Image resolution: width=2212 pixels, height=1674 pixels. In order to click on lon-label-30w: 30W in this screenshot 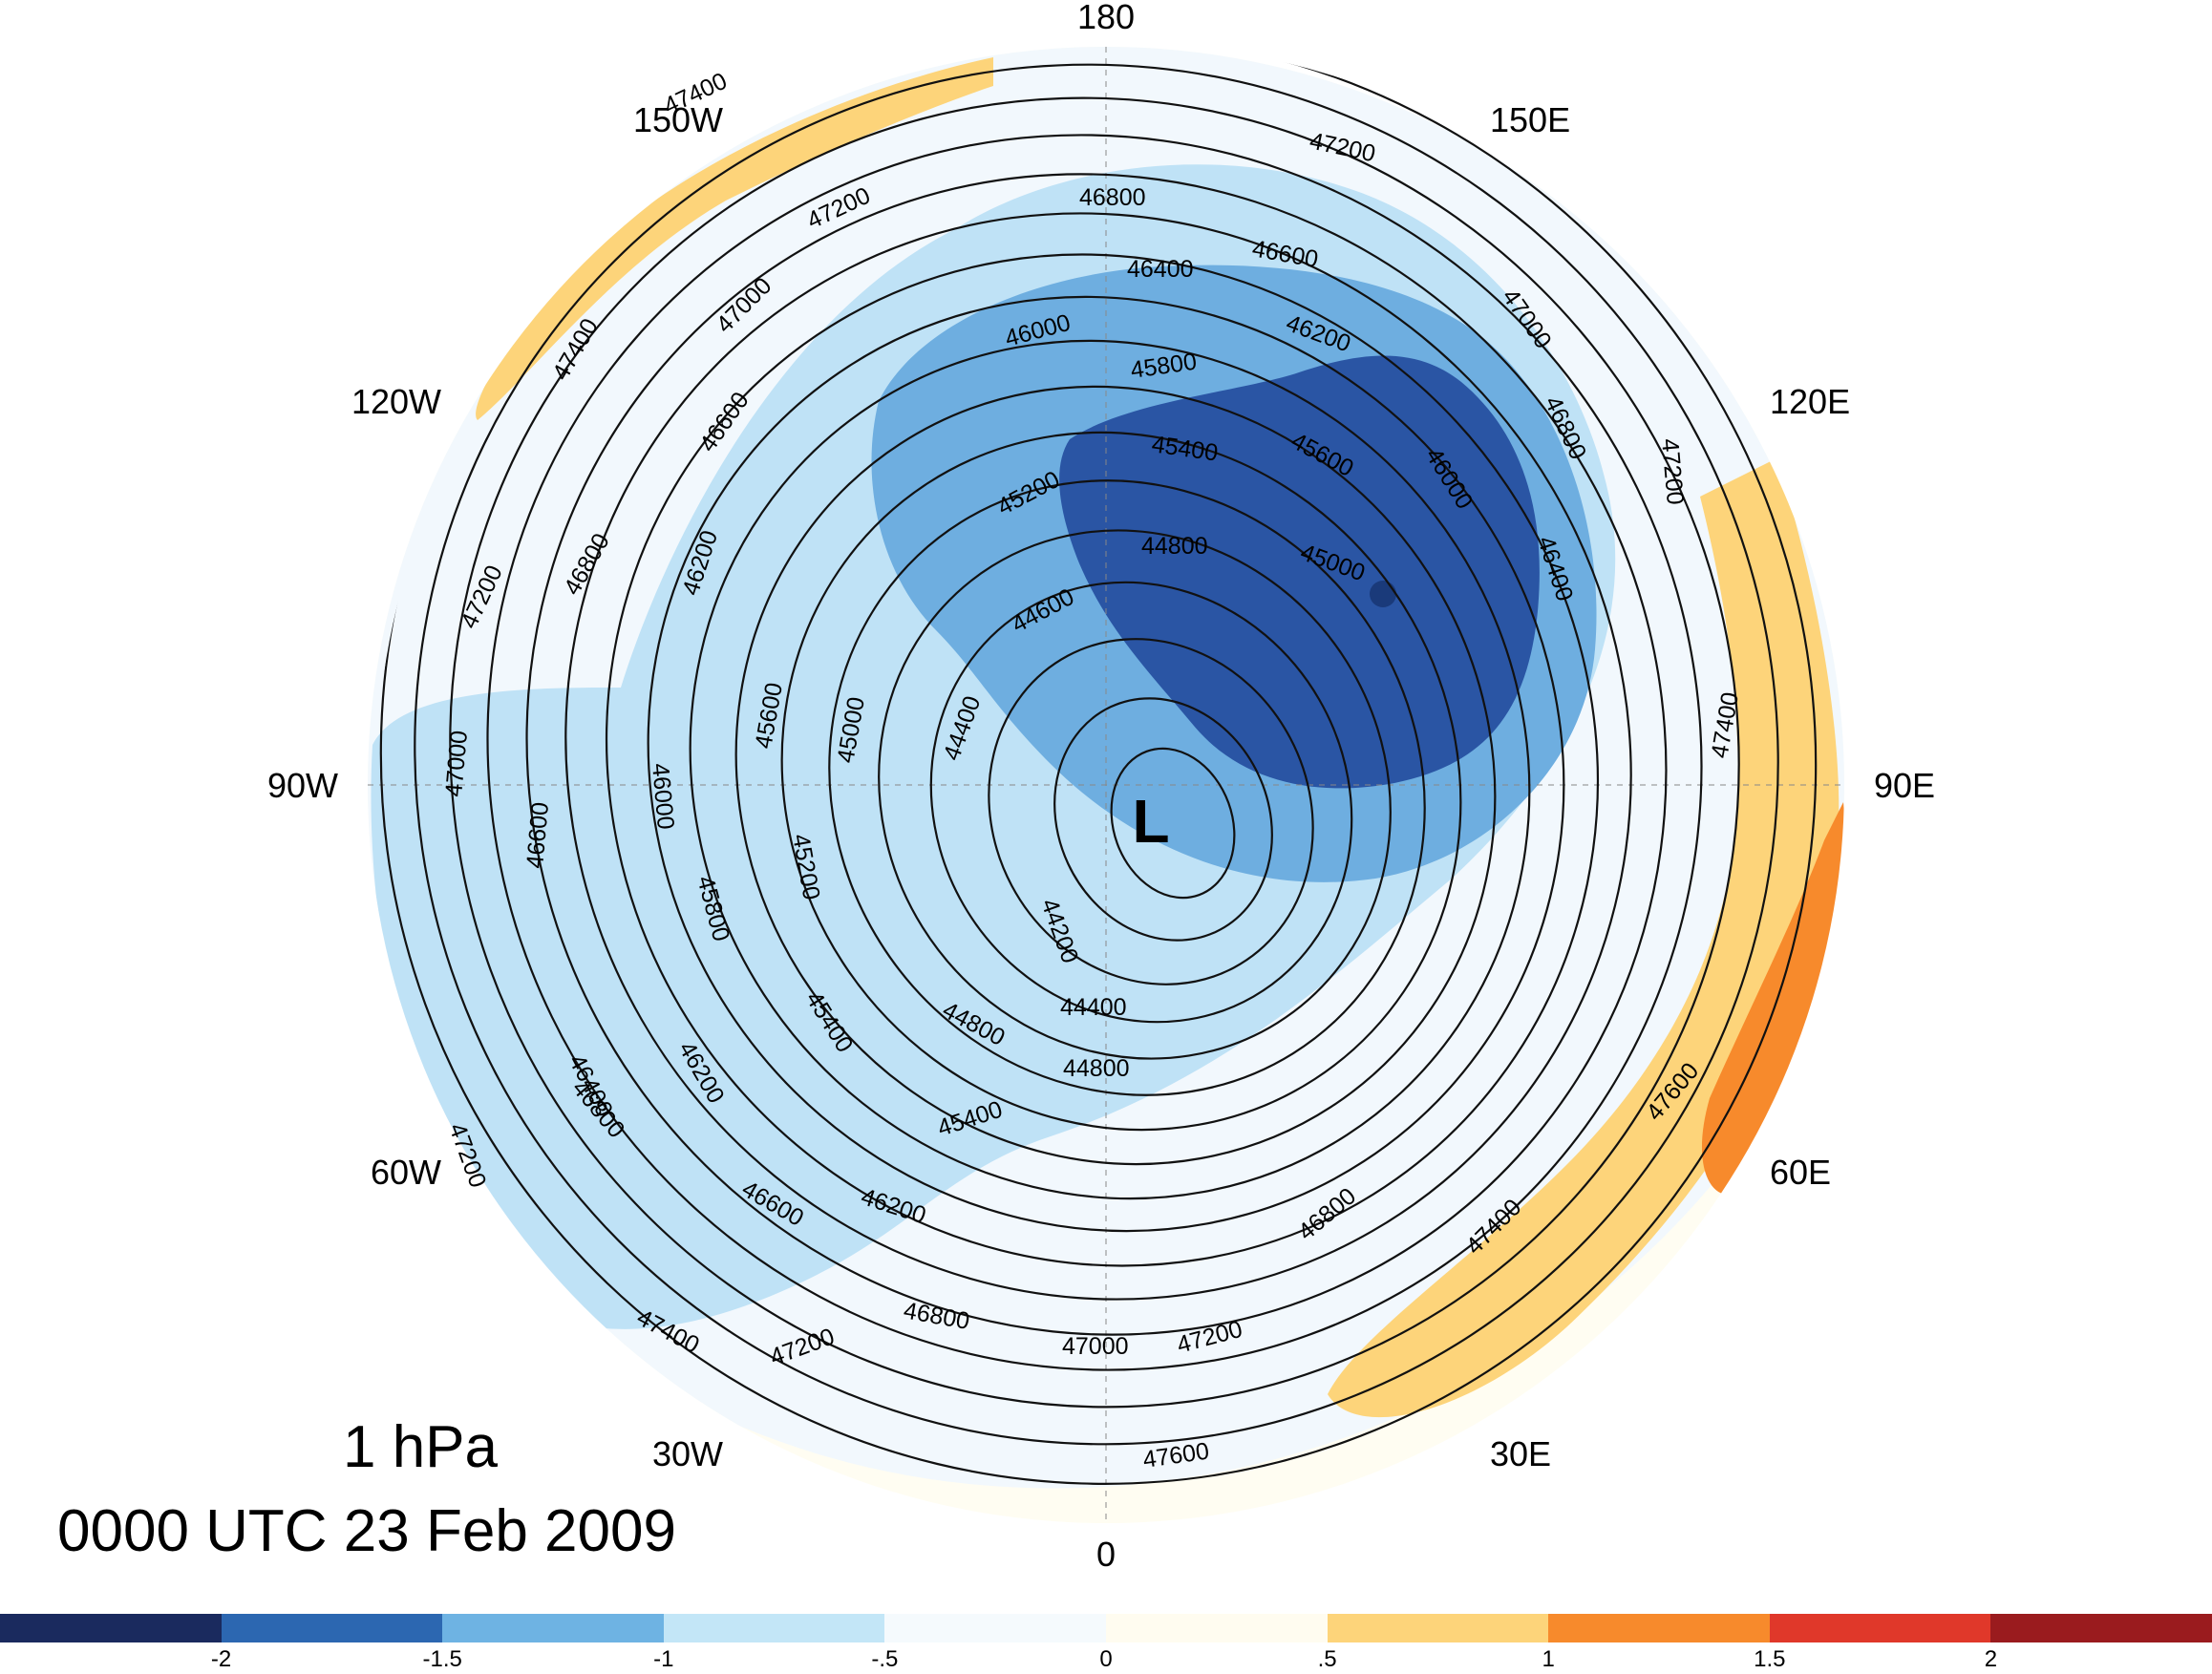, I will do `click(687, 1453)`.